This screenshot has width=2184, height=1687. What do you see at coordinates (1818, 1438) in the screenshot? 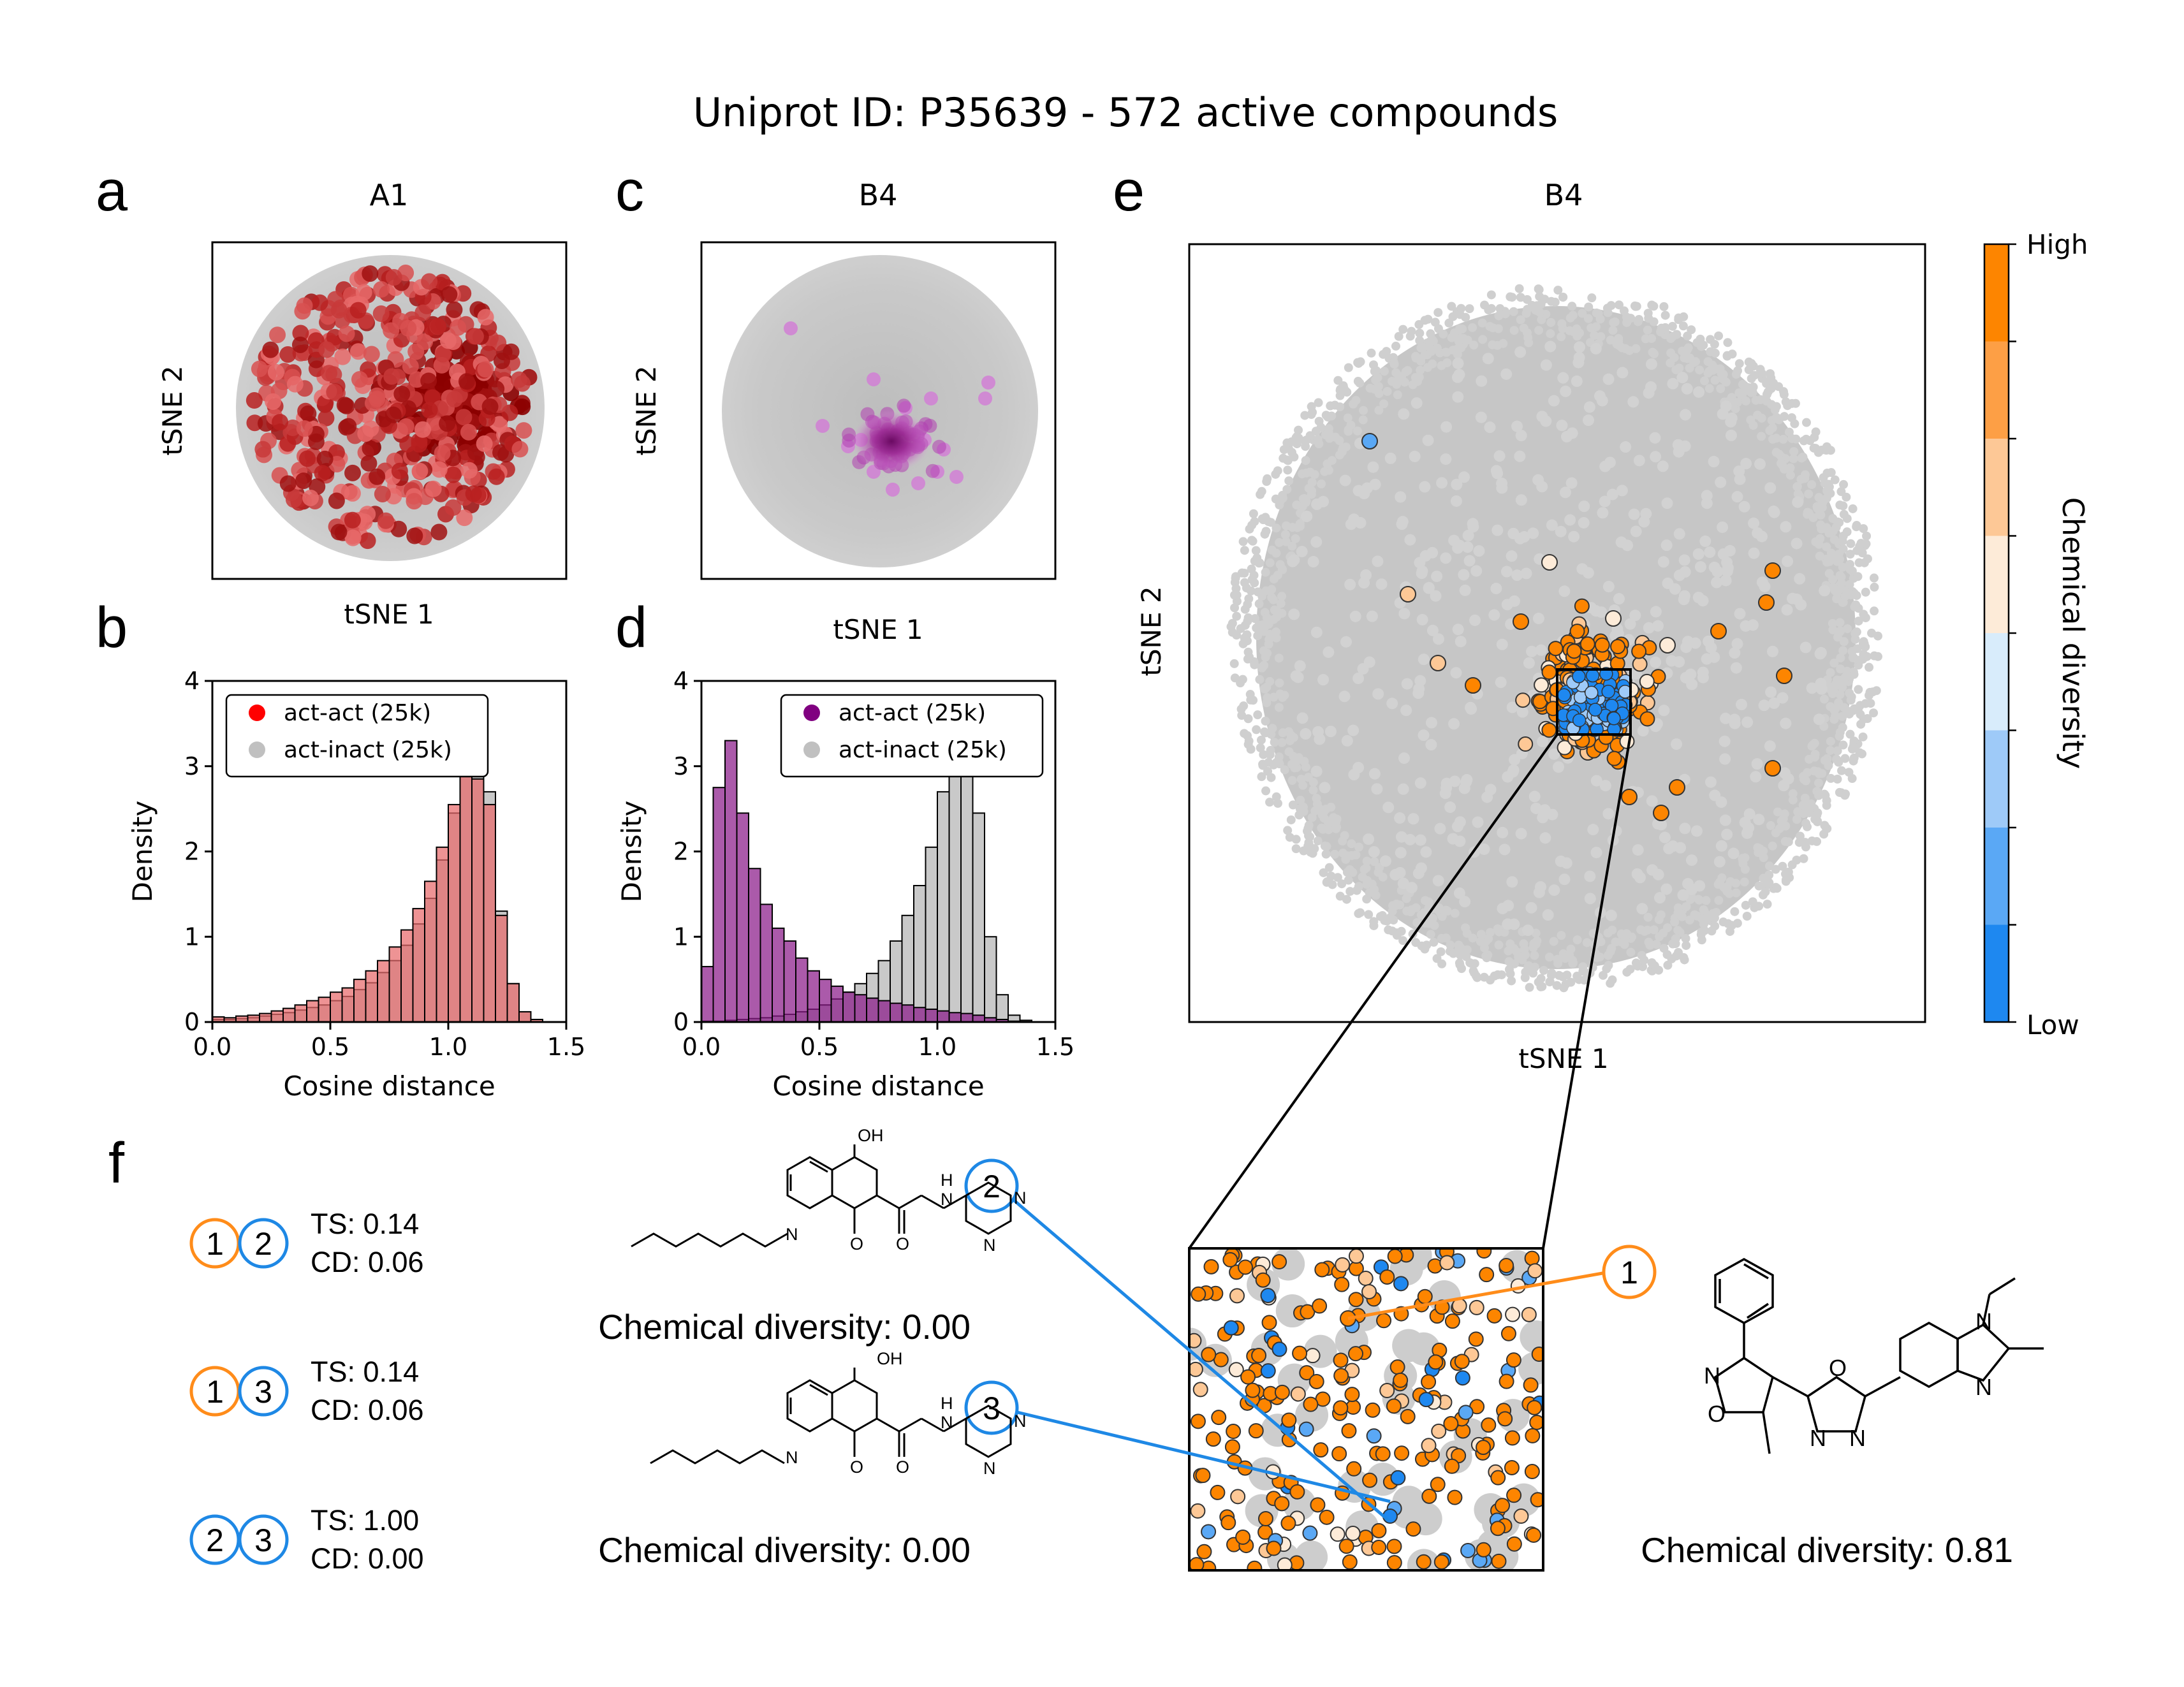
I see `molecule-3-atom-n2: N` at bounding box center [1818, 1438].